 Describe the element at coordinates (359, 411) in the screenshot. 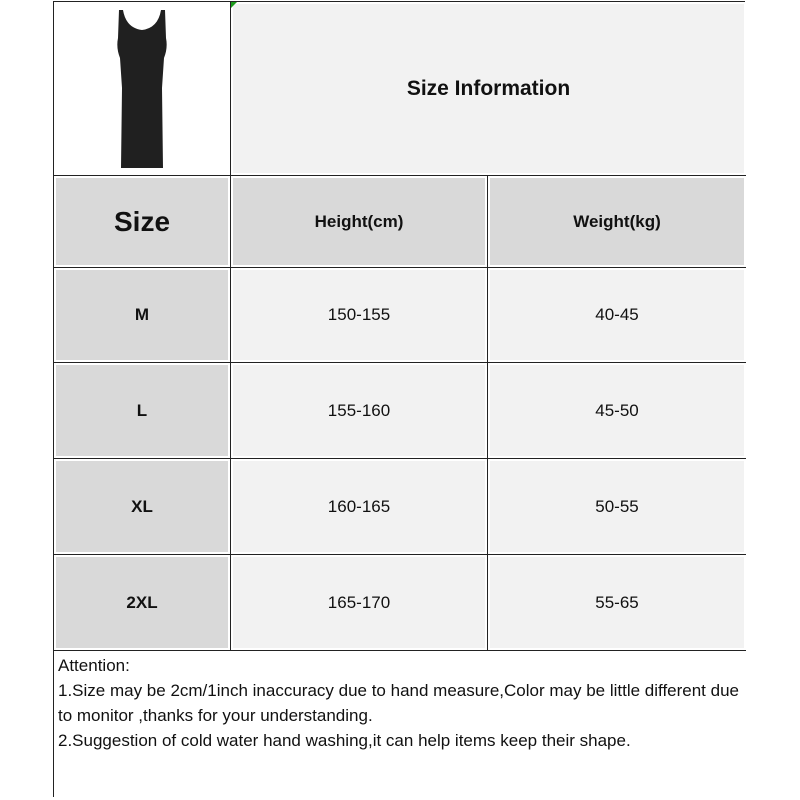

I see `height-cell: 155-160` at that location.